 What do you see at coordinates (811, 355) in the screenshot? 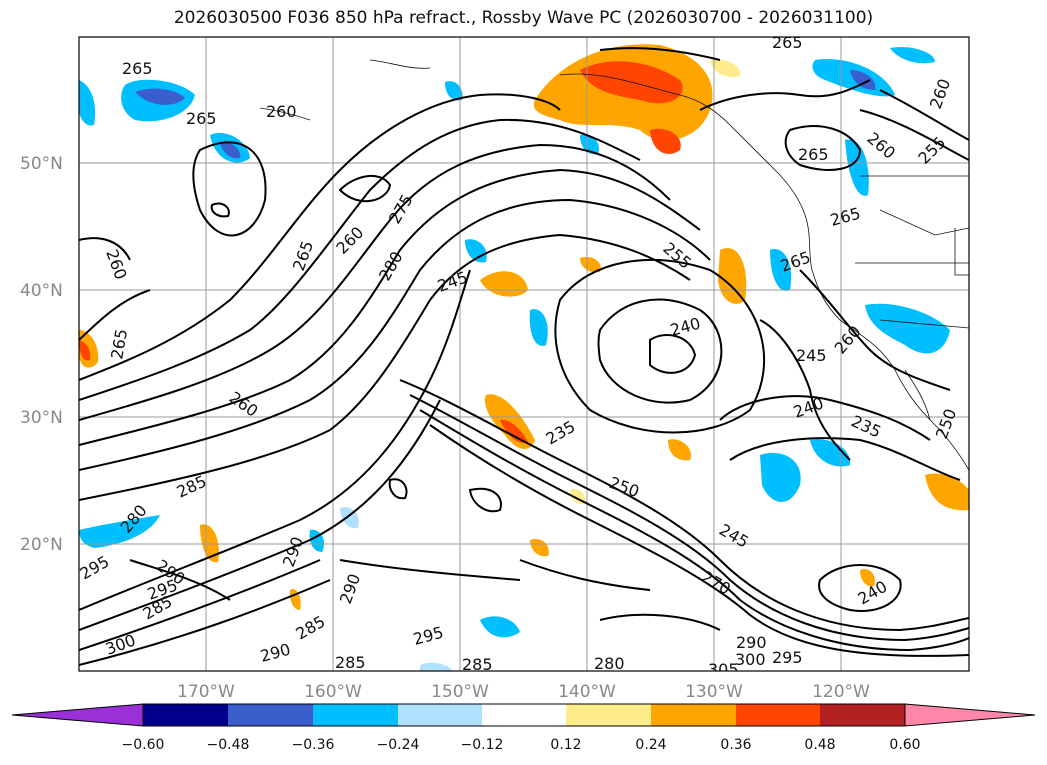
I see `contour-label: 245` at bounding box center [811, 355].